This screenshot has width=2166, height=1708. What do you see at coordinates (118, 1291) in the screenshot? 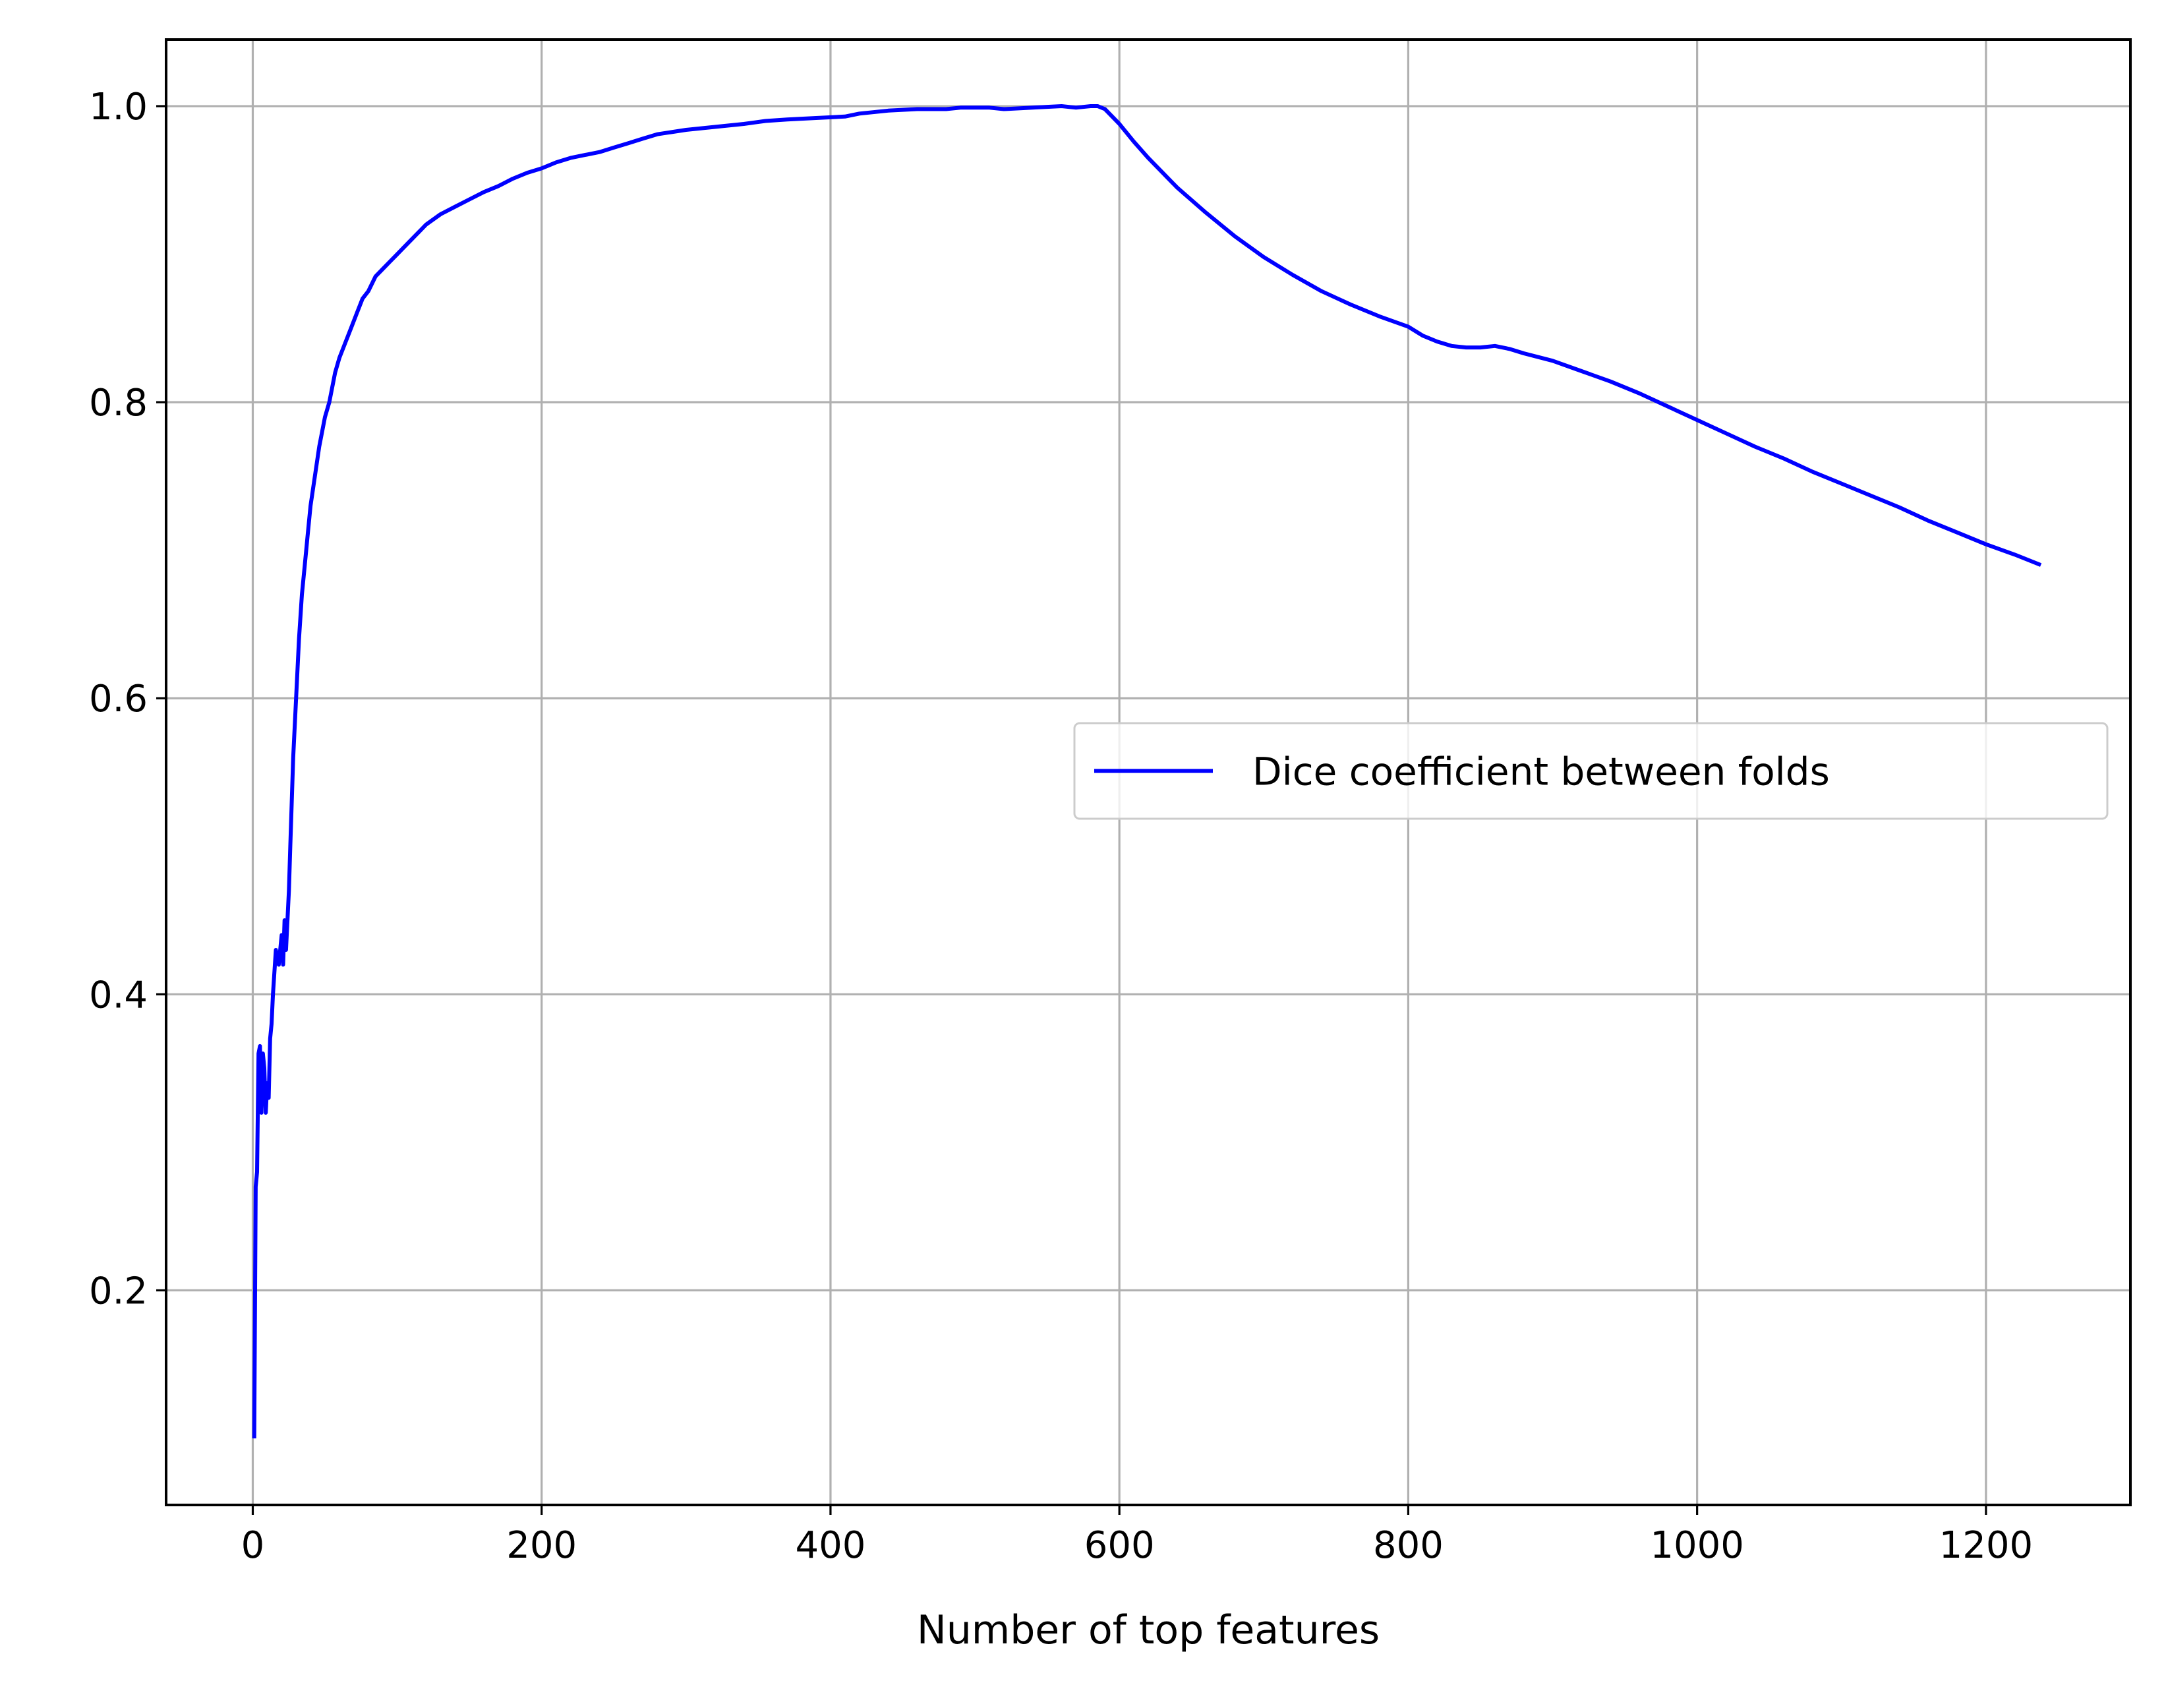
I see `y-tick-label: 0.2` at bounding box center [118, 1291].